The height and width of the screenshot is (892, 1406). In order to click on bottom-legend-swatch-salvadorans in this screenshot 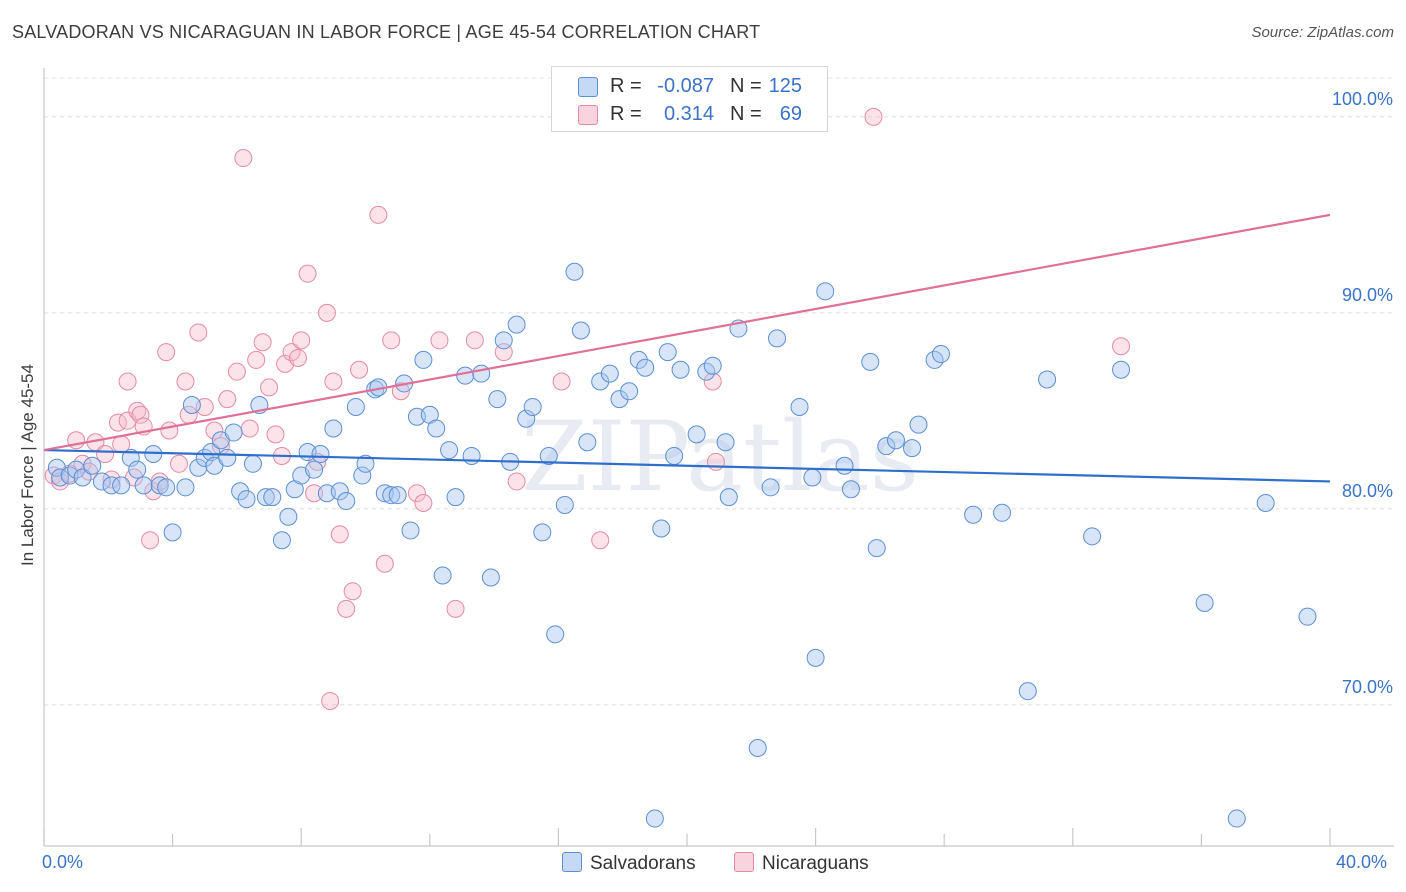, I will do `click(572, 862)`.